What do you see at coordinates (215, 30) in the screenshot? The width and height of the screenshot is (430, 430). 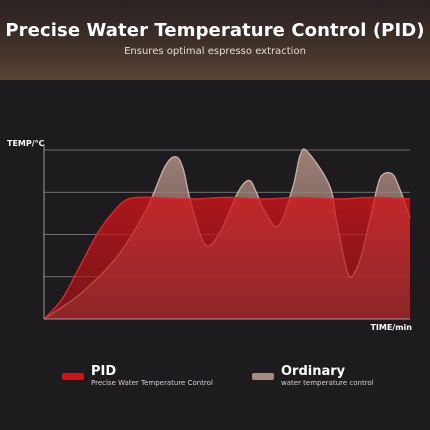 I see `page-title: Precise Water Temperature Control (PID)` at bounding box center [215, 30].